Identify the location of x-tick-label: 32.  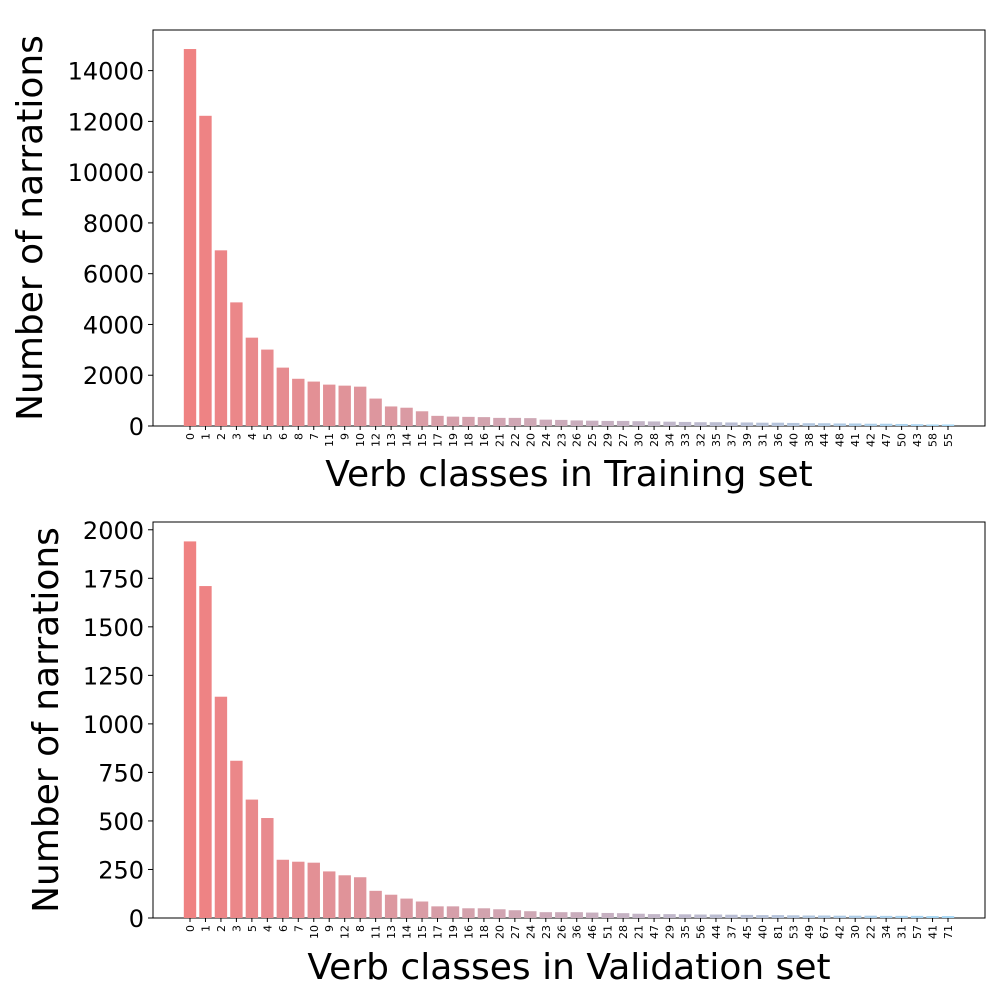
(700, 440).